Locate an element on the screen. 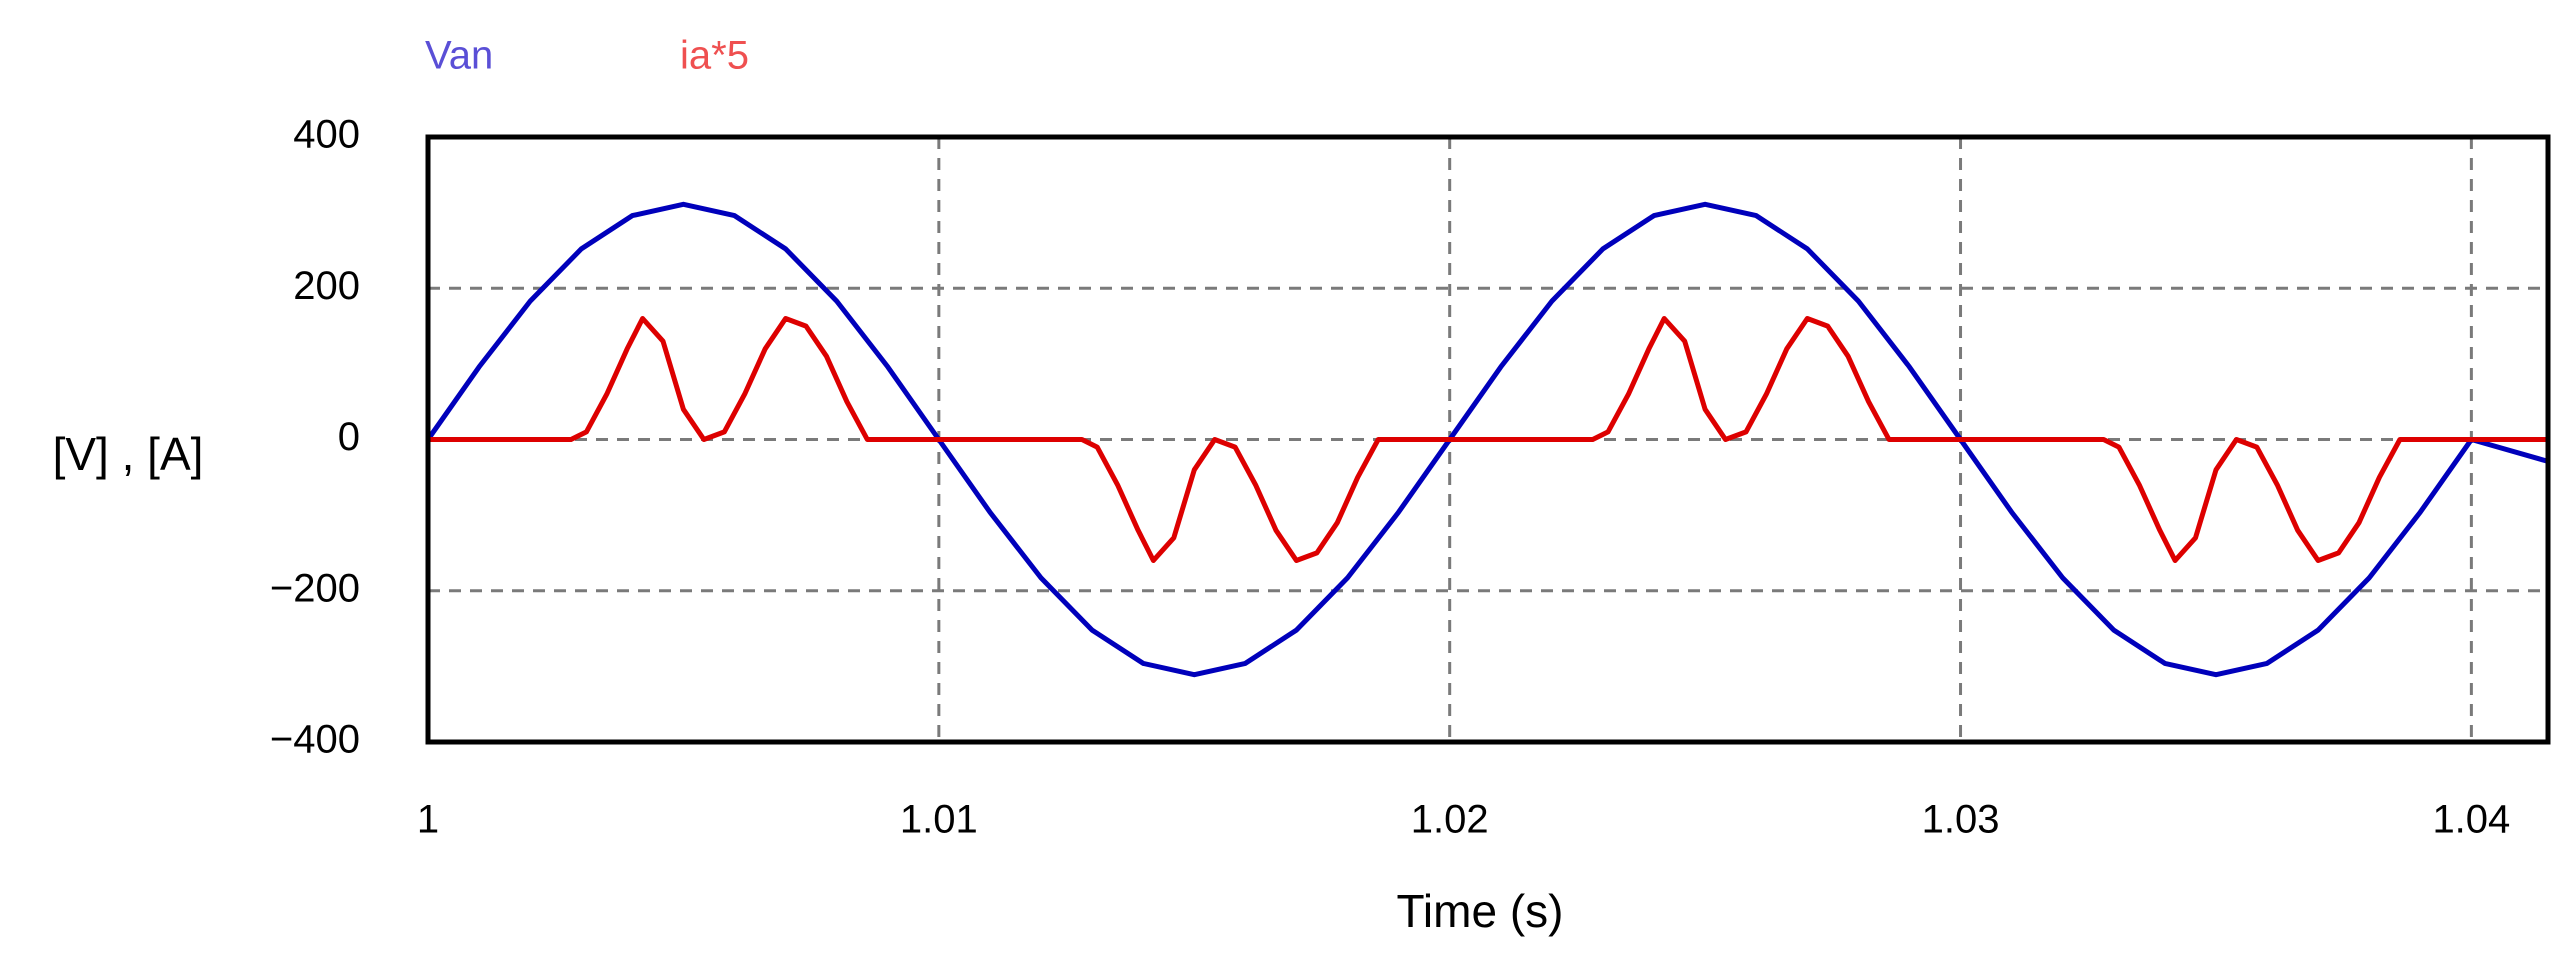  y-tick-labels: 400 200 0 −200 −400 is located at coordinates (315, 437).